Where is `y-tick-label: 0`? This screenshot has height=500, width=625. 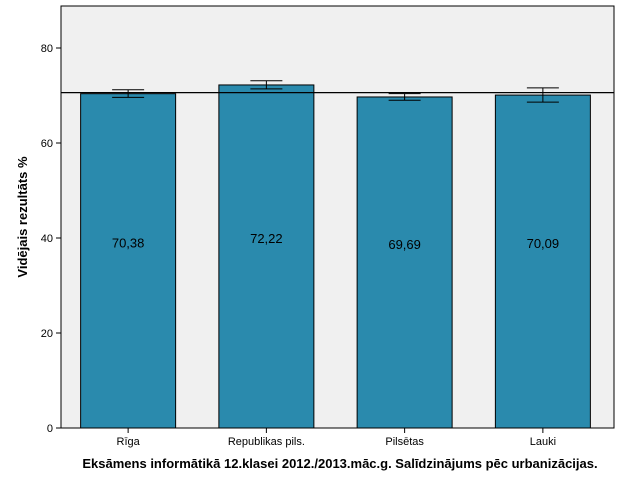 y-tick-label: 0 is located at coordinates (50, 429).